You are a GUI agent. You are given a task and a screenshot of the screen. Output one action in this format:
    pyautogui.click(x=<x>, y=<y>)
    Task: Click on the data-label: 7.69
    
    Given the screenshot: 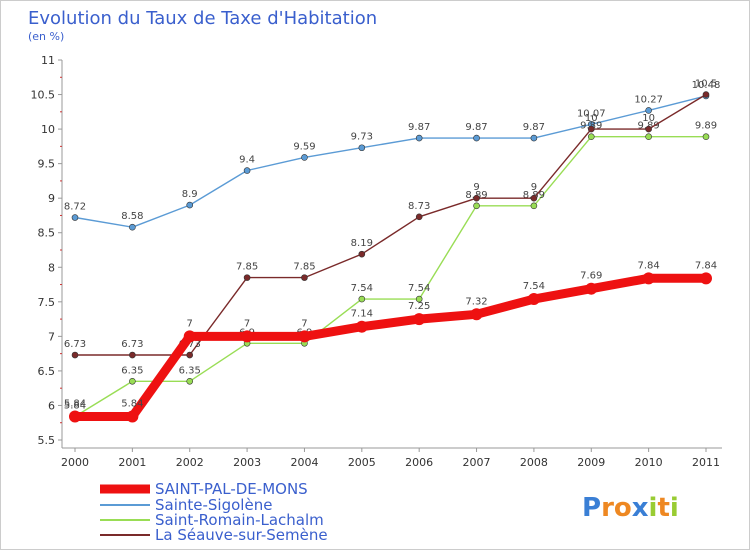 What is the action you would take?
    pyautogui.click(x=591, y=276)
    